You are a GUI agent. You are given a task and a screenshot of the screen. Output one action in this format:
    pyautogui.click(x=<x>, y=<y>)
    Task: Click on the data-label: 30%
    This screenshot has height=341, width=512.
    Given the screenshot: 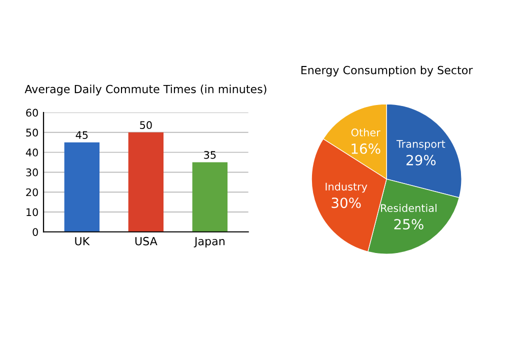 What is the action you would take?
    pyautogui.click(x=346, y=203)
    